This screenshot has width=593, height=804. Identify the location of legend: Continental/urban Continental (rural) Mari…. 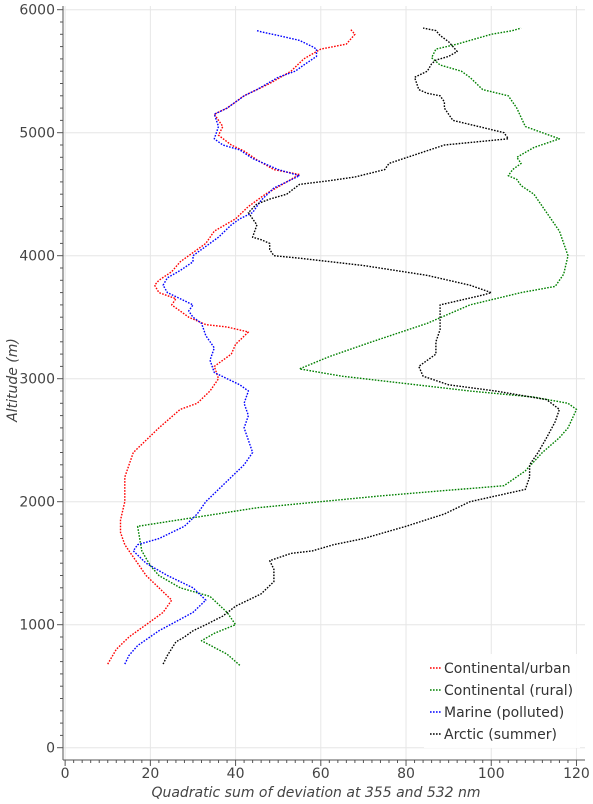
(502, 701).